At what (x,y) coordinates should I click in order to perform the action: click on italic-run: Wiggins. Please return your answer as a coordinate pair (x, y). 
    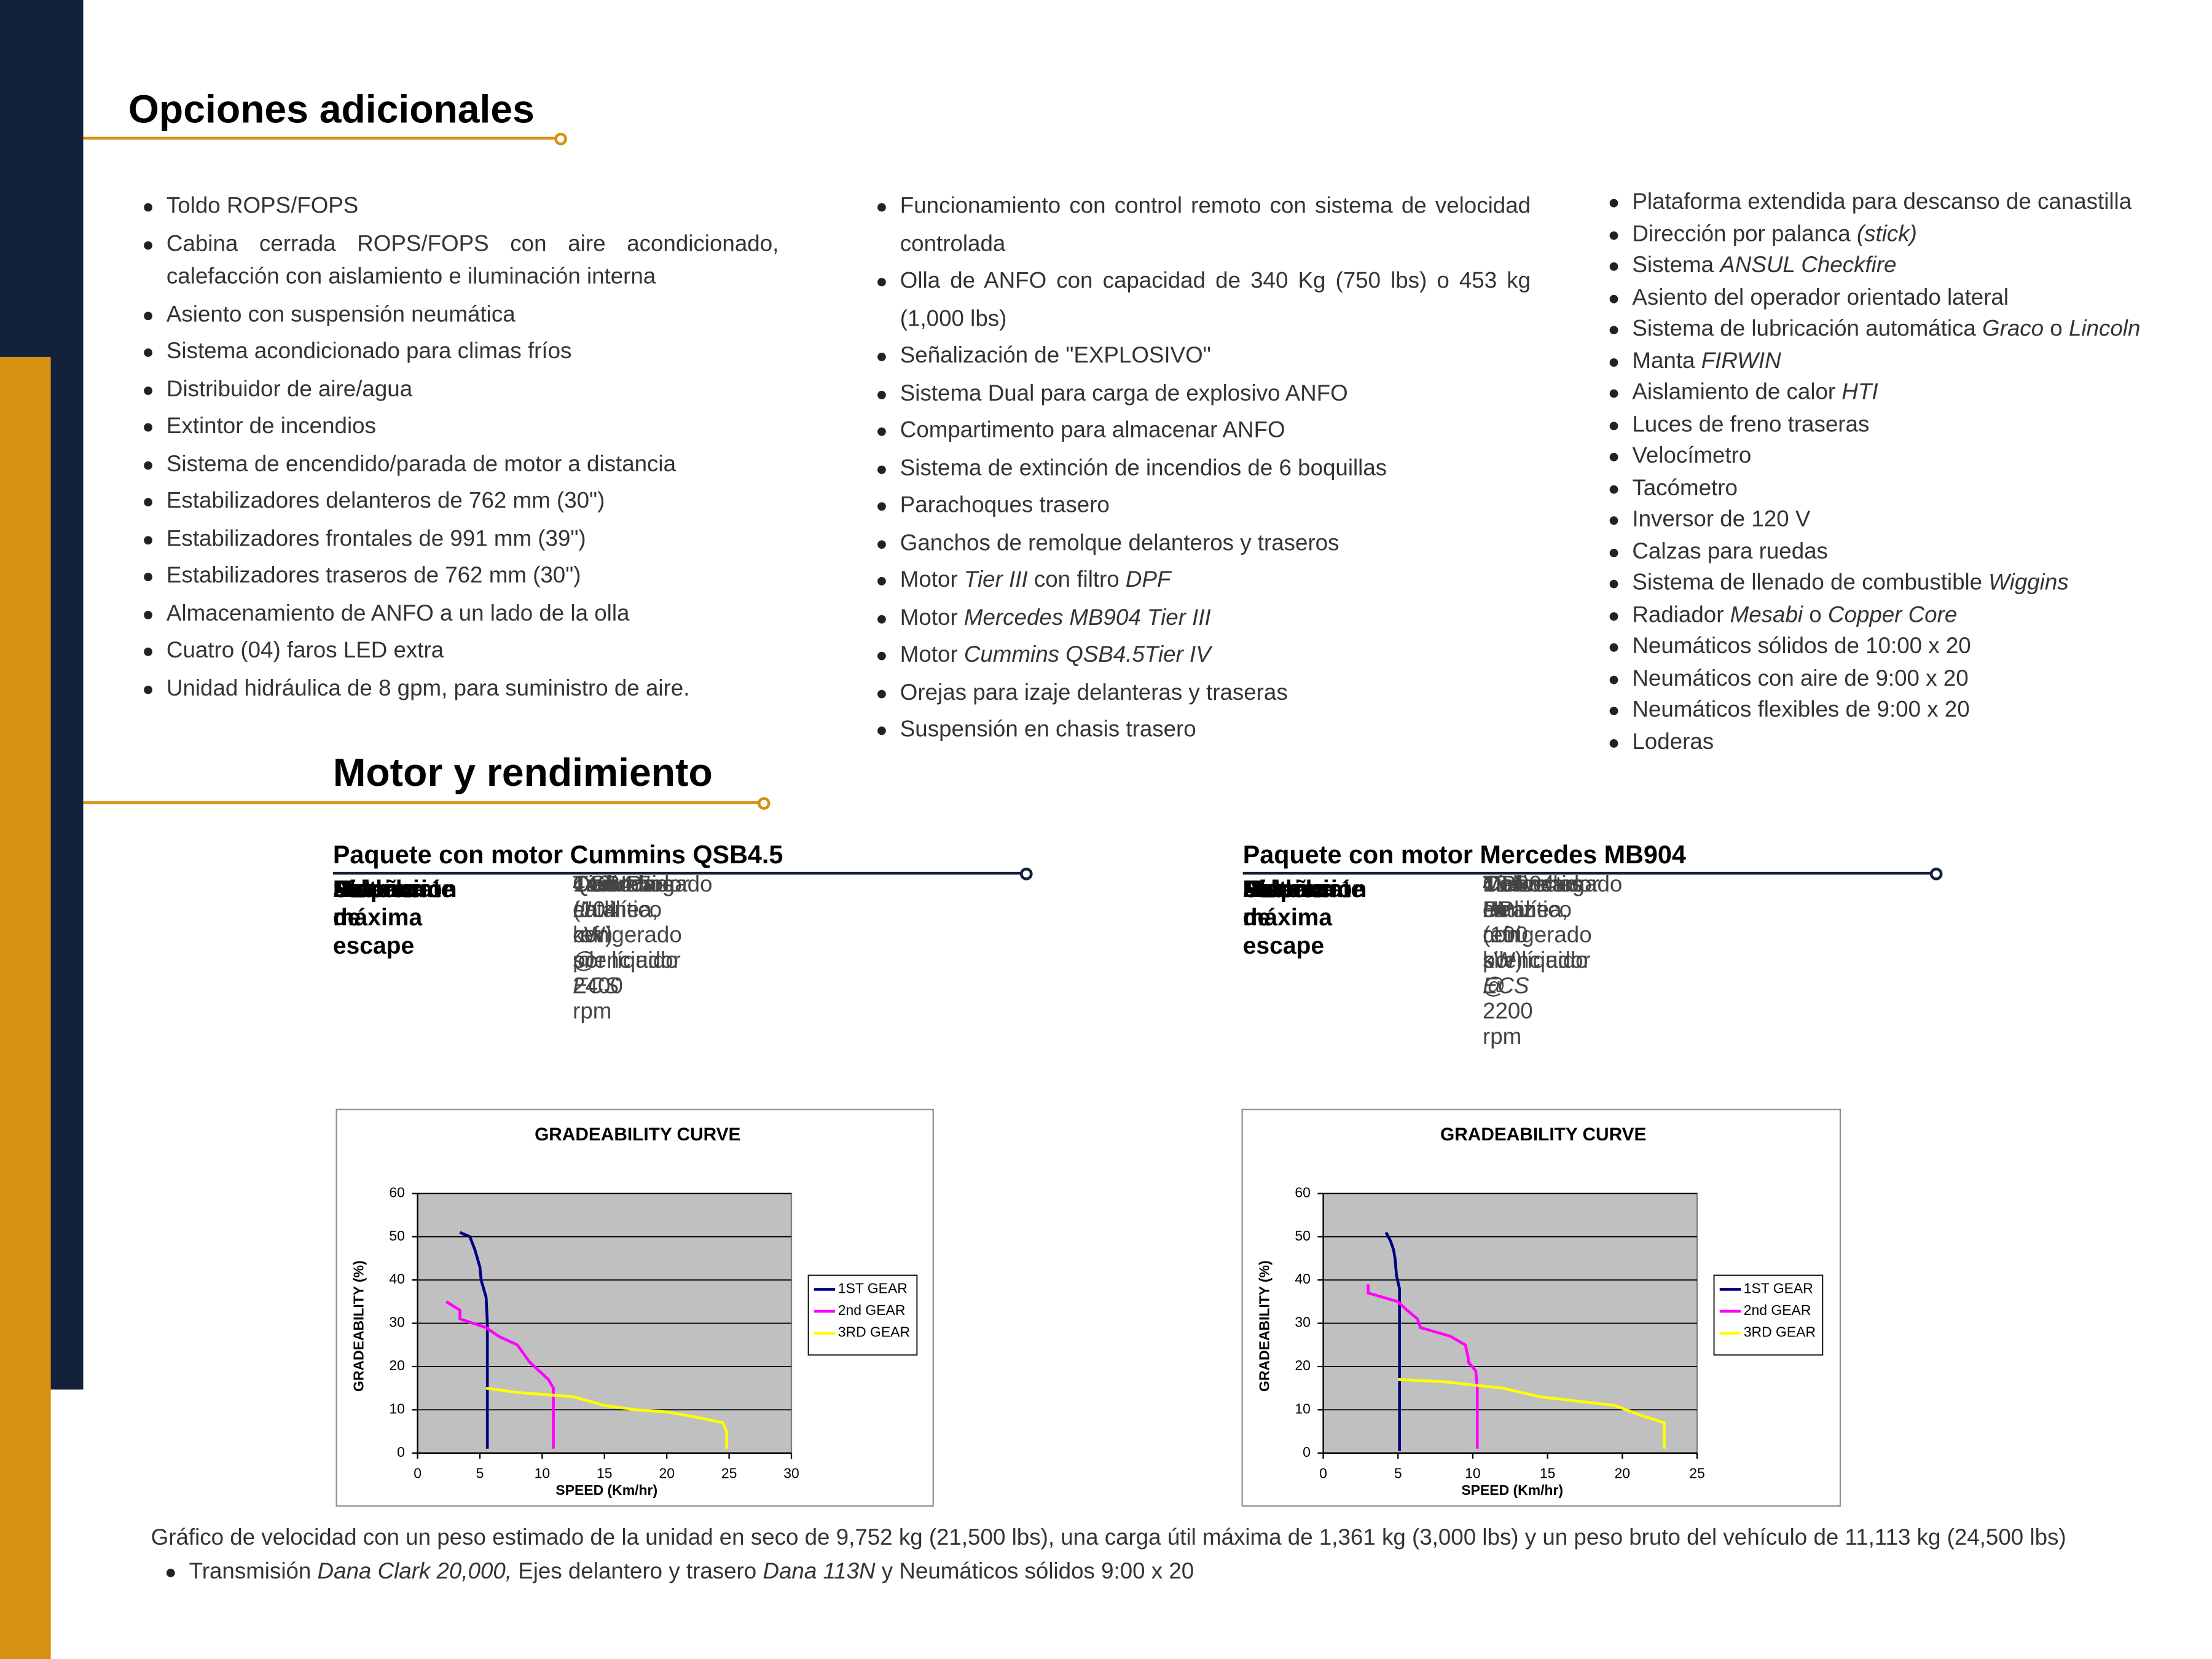
    Looking at the image, I should click on (2028, 583).